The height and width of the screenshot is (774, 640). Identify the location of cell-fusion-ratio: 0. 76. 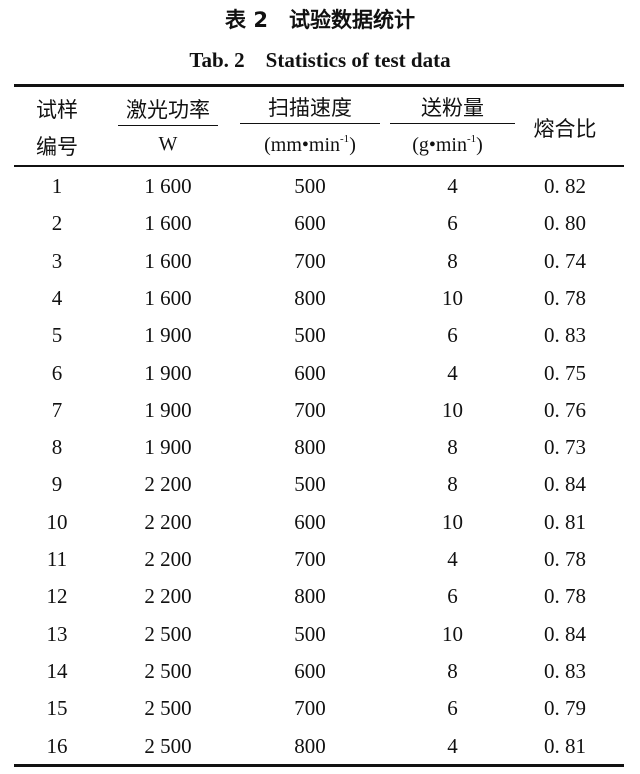
(565, 409).